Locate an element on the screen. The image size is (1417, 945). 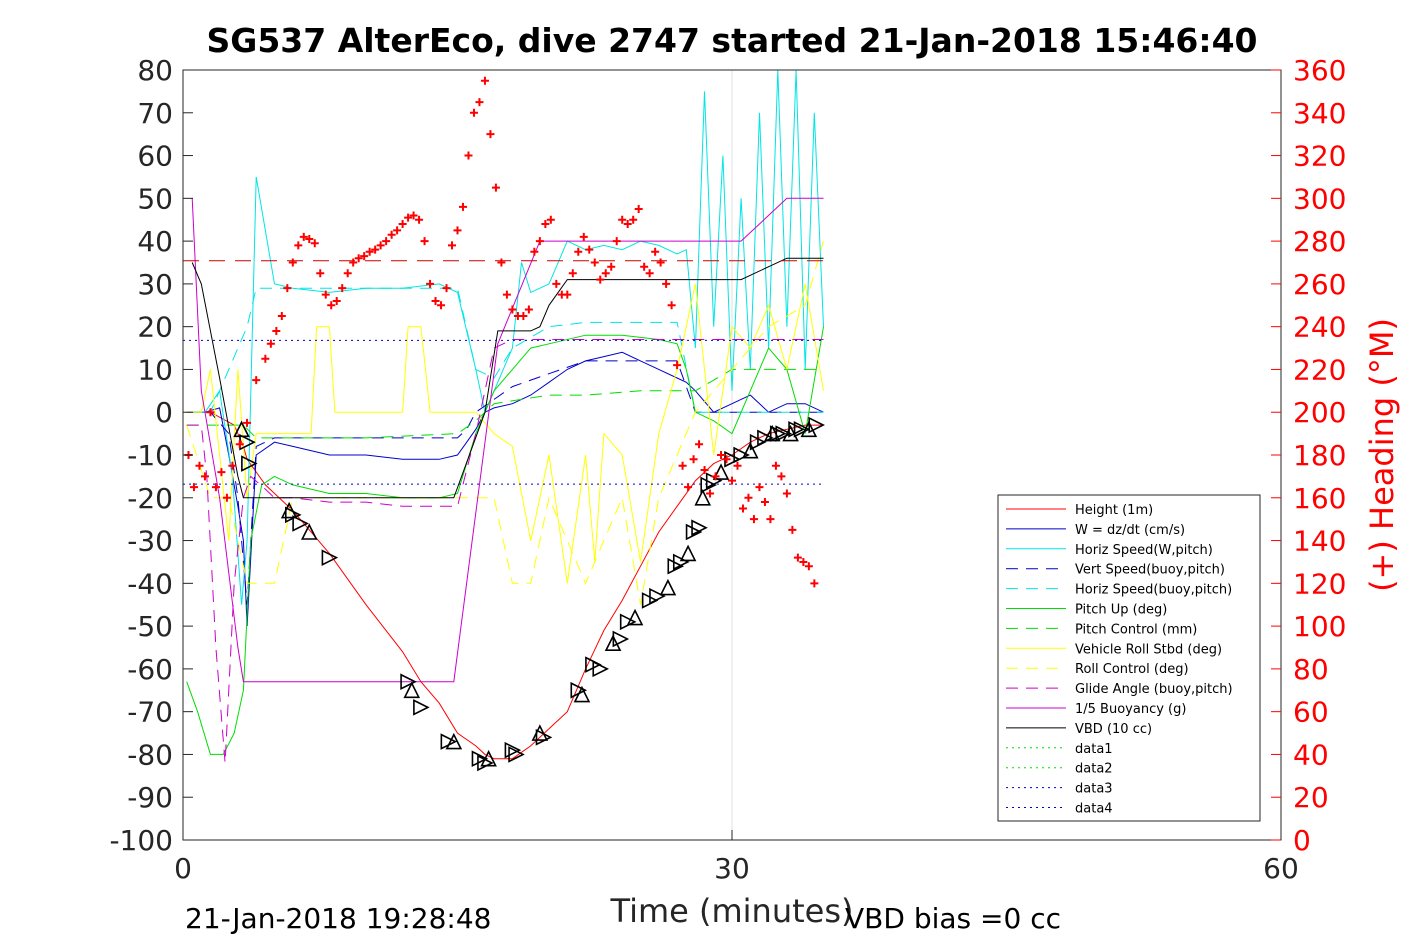
series-line-w-dz-dt-cm-s- is located at coordinates (505, 489).